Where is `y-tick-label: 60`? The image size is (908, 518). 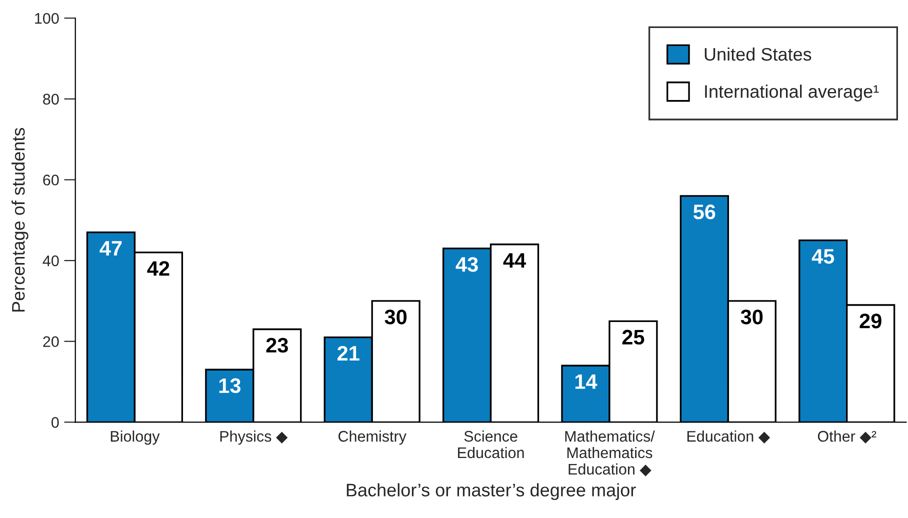
y-tick-label: 60 is located at coordinates (51, 180).